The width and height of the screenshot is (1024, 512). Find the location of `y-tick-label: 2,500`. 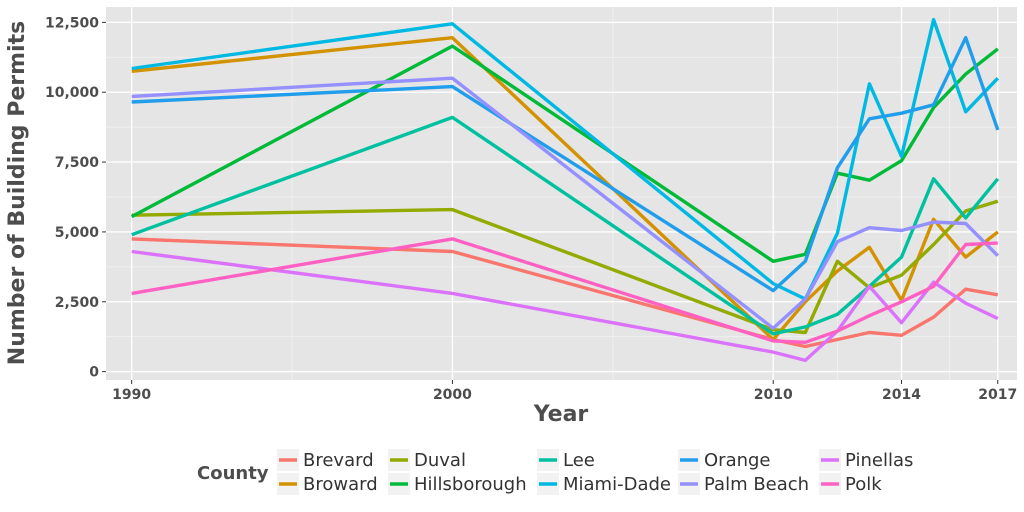

y-tick-label: 2,500 is located at coordinates (77, 303).